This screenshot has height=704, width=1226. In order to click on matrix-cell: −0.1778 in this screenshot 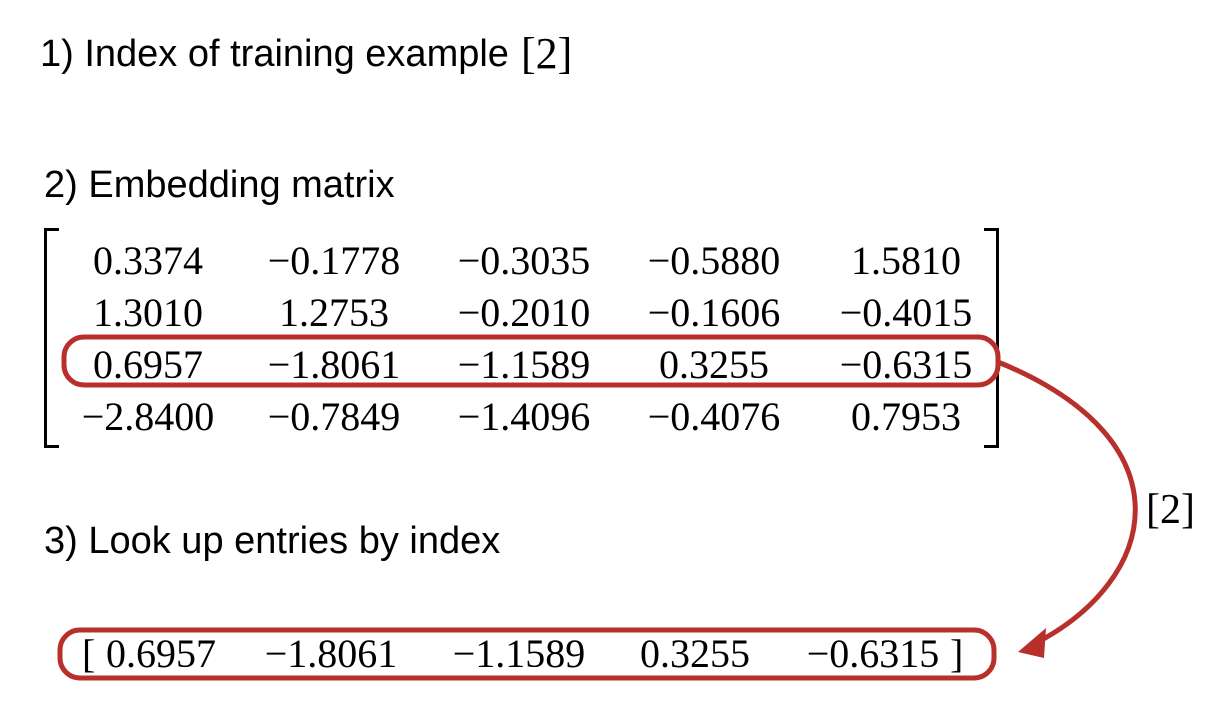, I will do `click(334, 260)`.